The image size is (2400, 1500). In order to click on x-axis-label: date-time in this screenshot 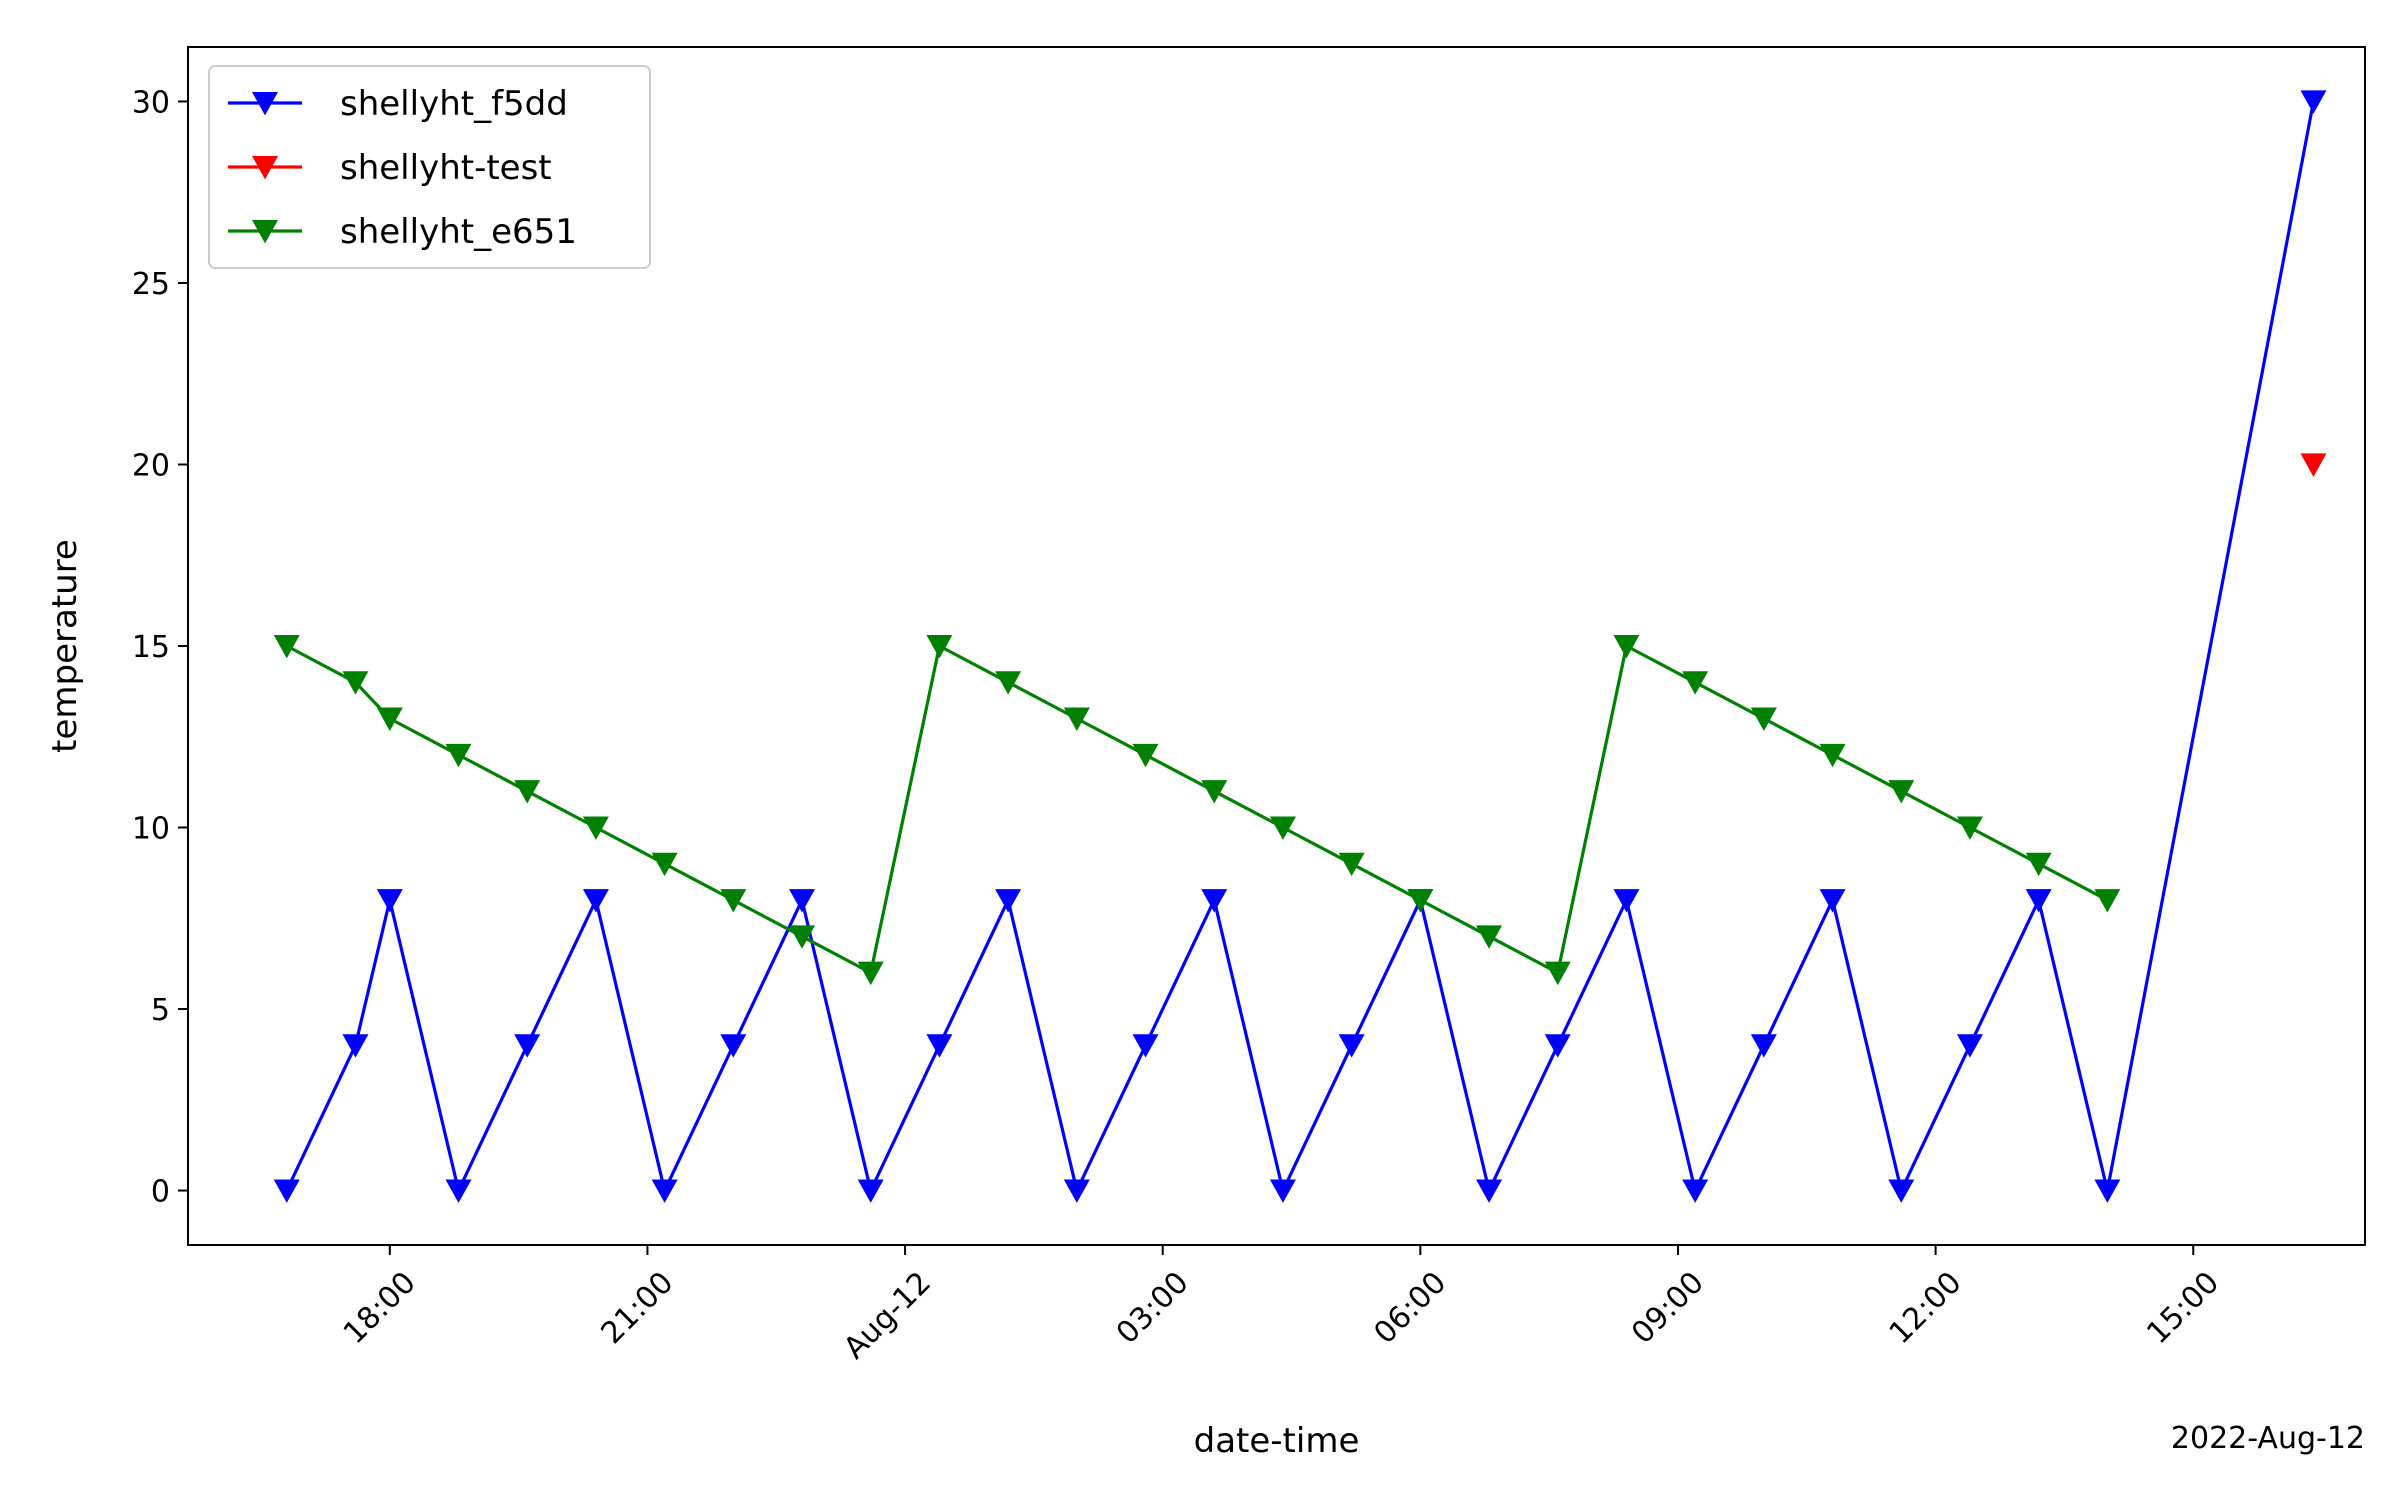, I will do `click(1277, 1441)`.